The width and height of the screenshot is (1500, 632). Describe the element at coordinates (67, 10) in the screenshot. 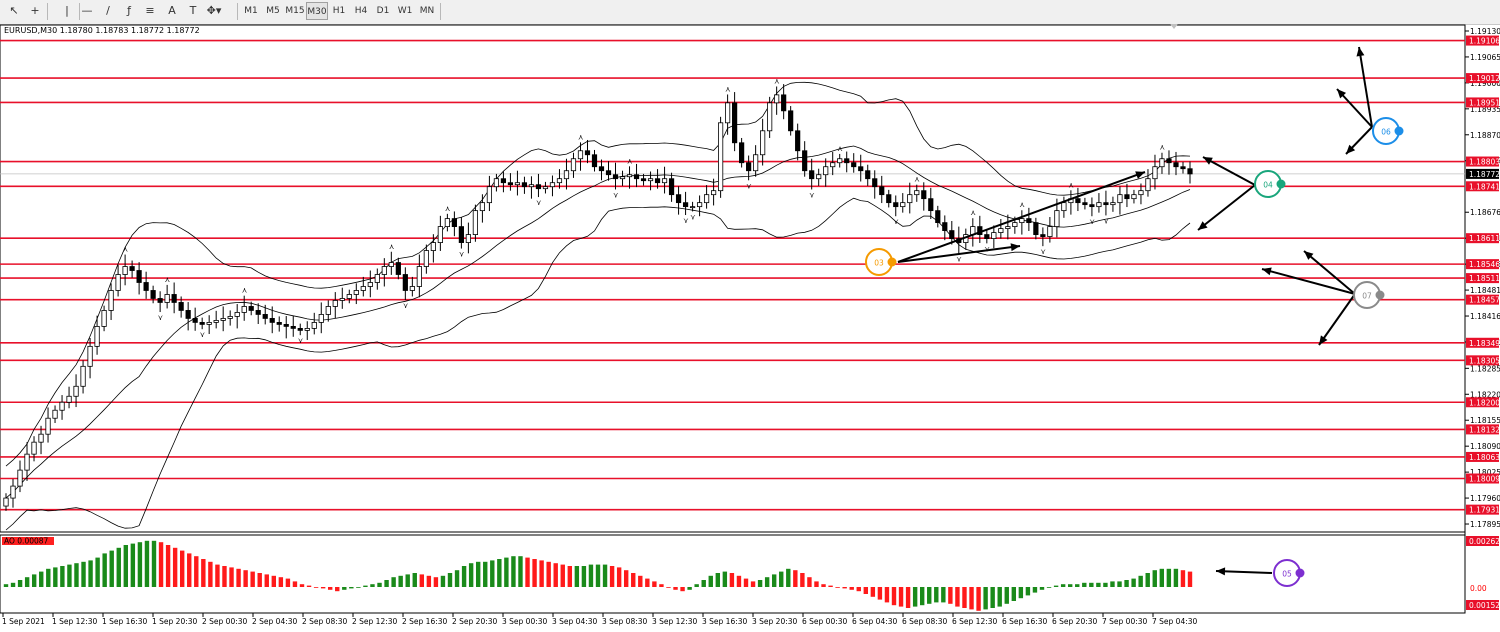

I see `vertical-line-icon: |` at that location.